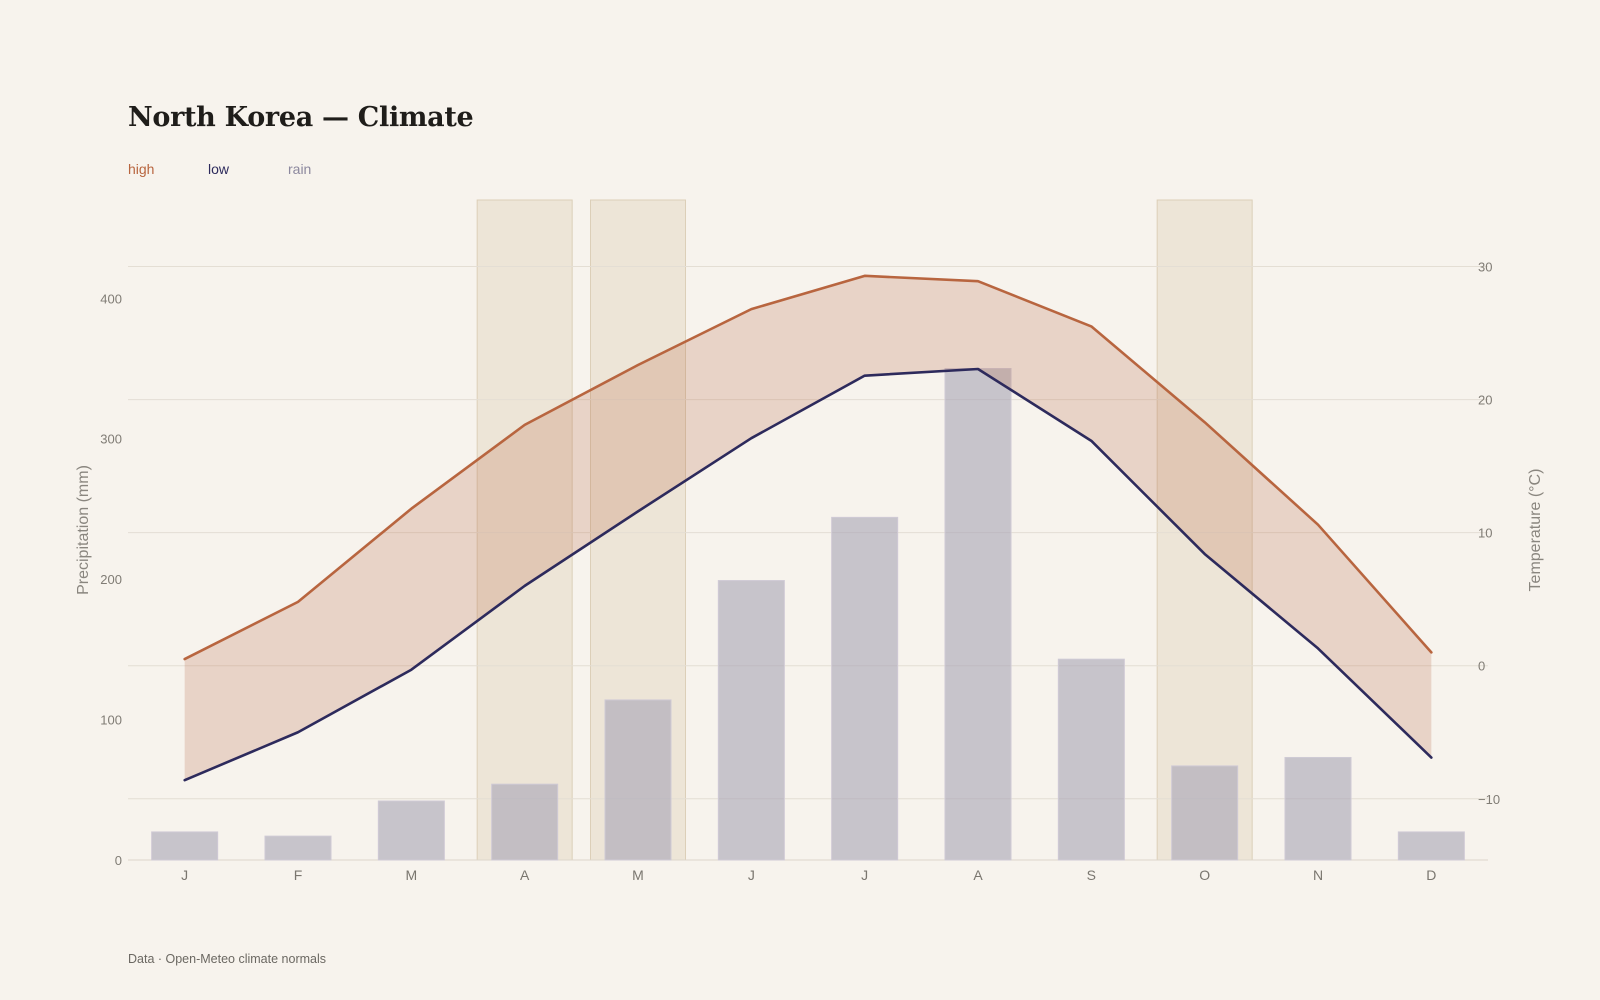  Describe the element at coordinates (227, 959) in the screenshot. I see `data-source: Data · Open-Meteo climate normals` at that location.